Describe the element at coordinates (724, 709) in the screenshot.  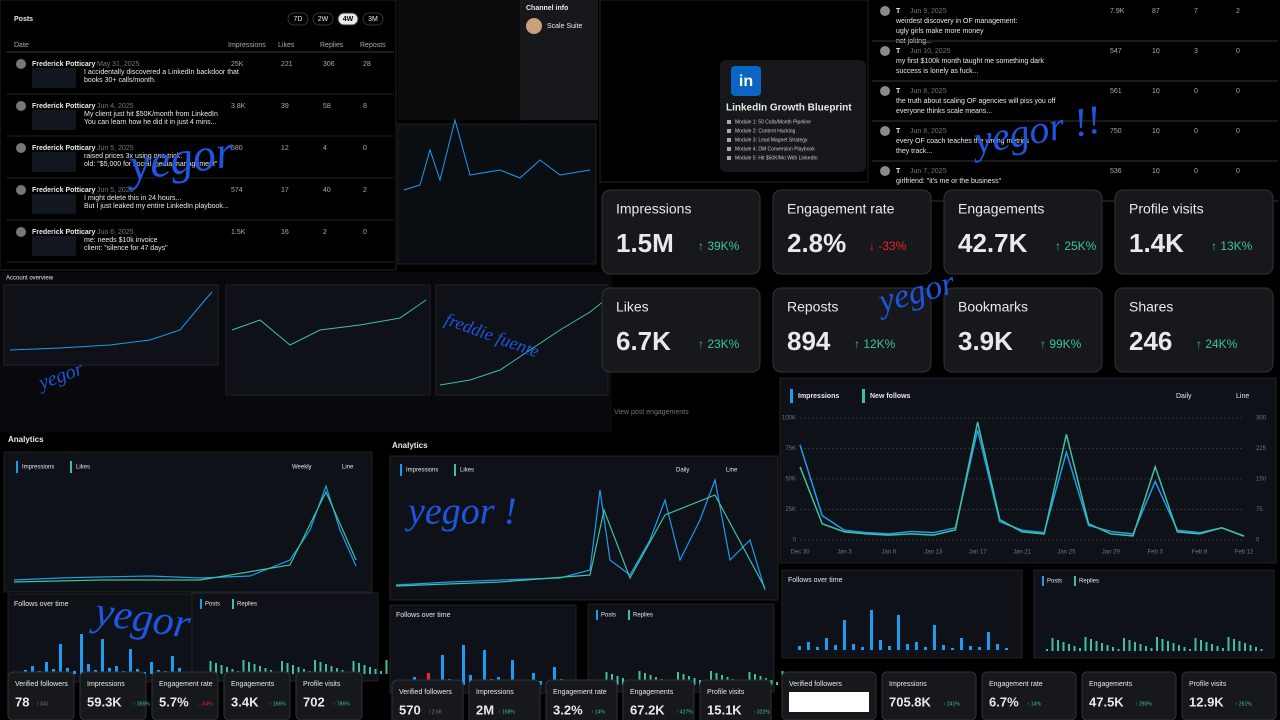
I see `stat-value: 15.1K` at that location.